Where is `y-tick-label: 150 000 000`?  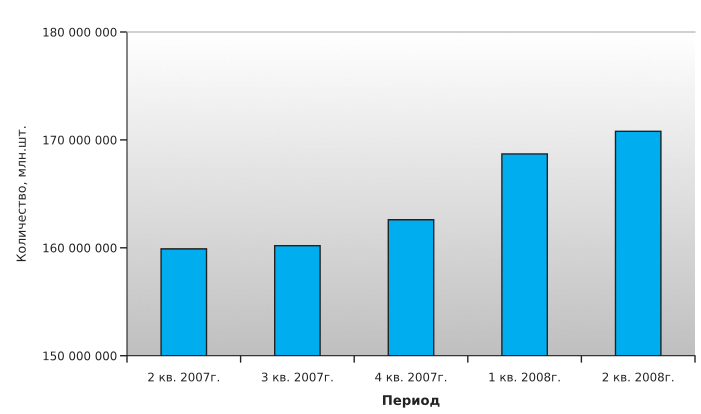 y-tick-label: 150 000 000 is located at coordinates (79, 355).